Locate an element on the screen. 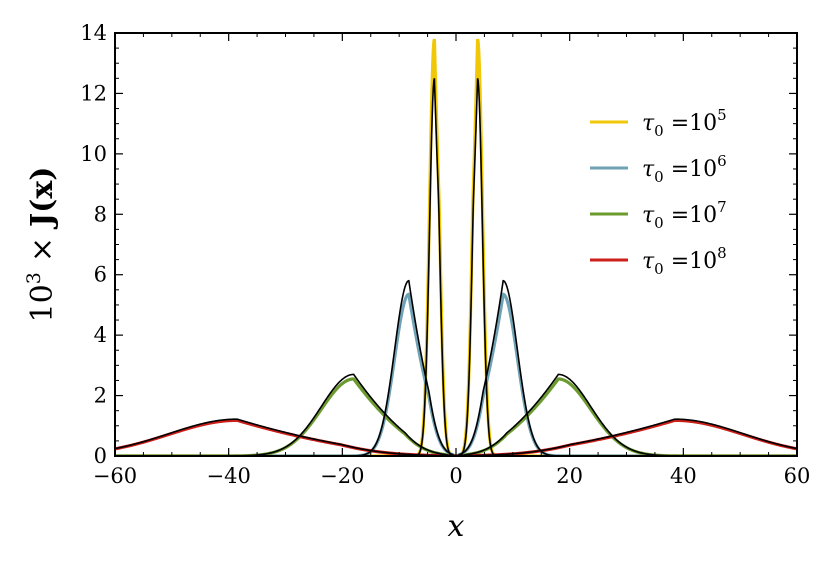 Image resolution: width=831 pixels, height=561 pixels. x-tick-label: −40 is located at coordinates (229, 476).